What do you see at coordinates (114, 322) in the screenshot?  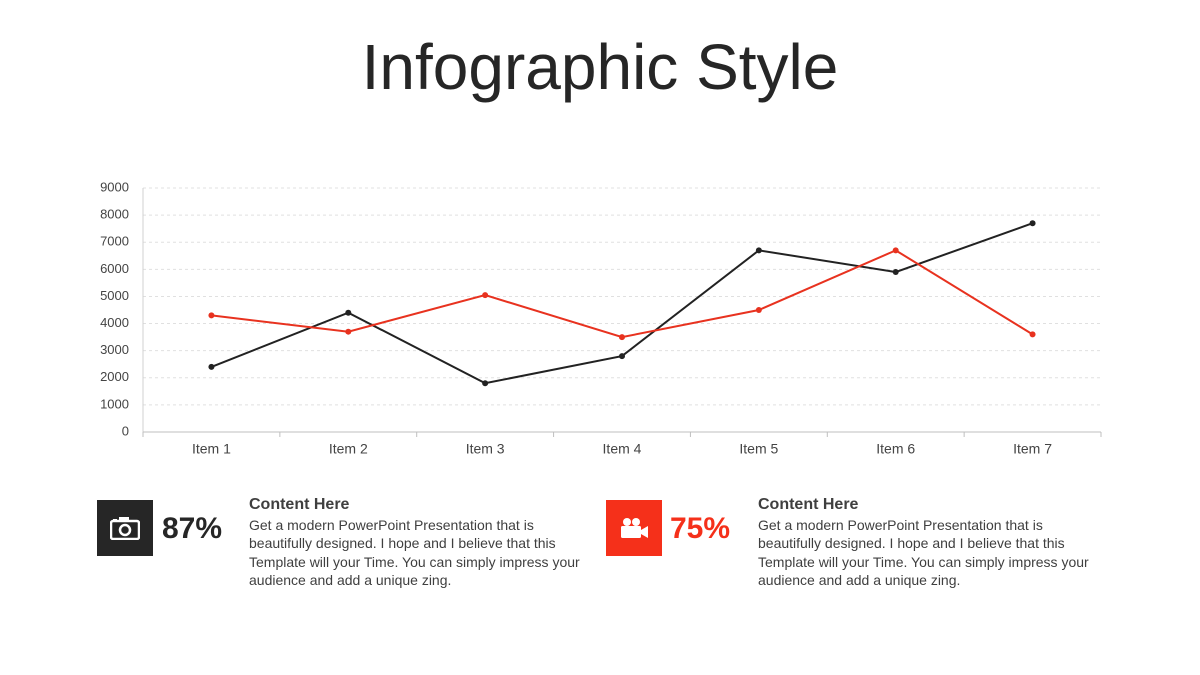 I see `y-tick-label: 4000` at bounding box center [114, 322].